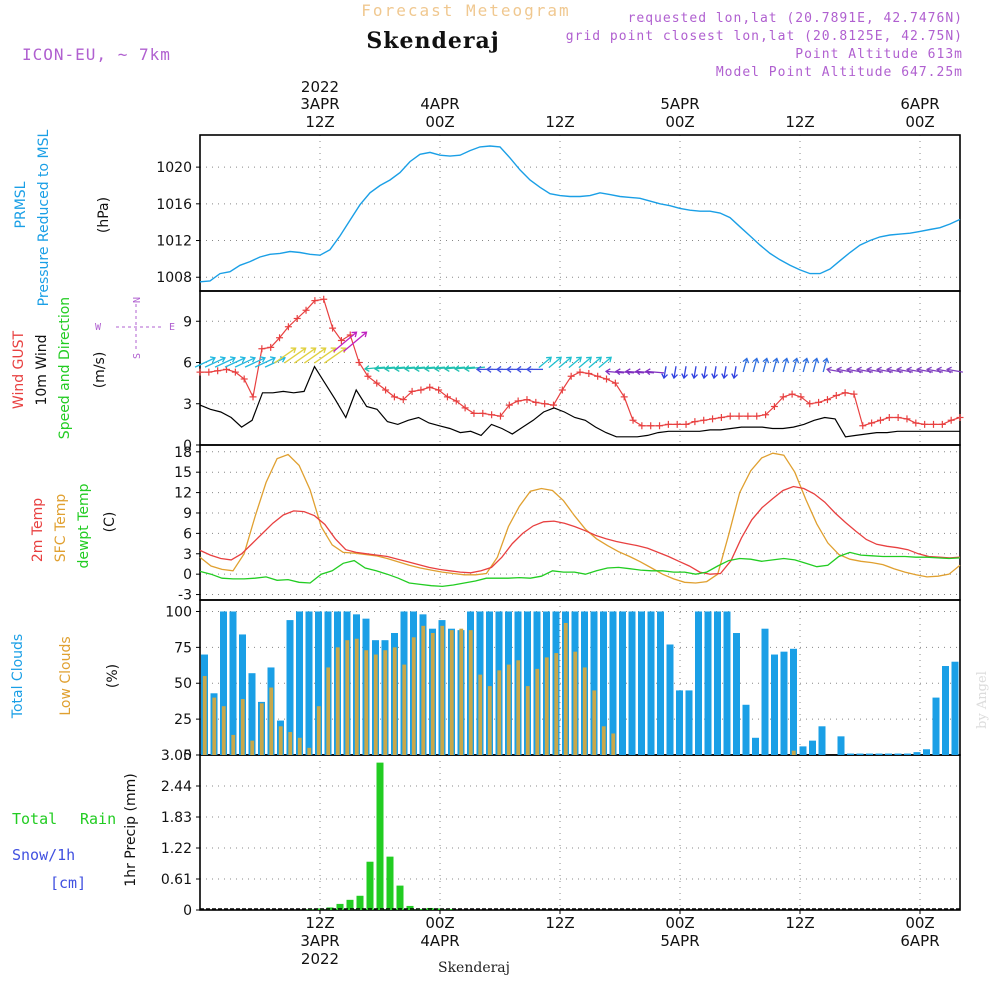 Image resolution: width=1000 pixels, height=1000 pixels. I want to click on ytick-label: 1.83, so click(176, 818).